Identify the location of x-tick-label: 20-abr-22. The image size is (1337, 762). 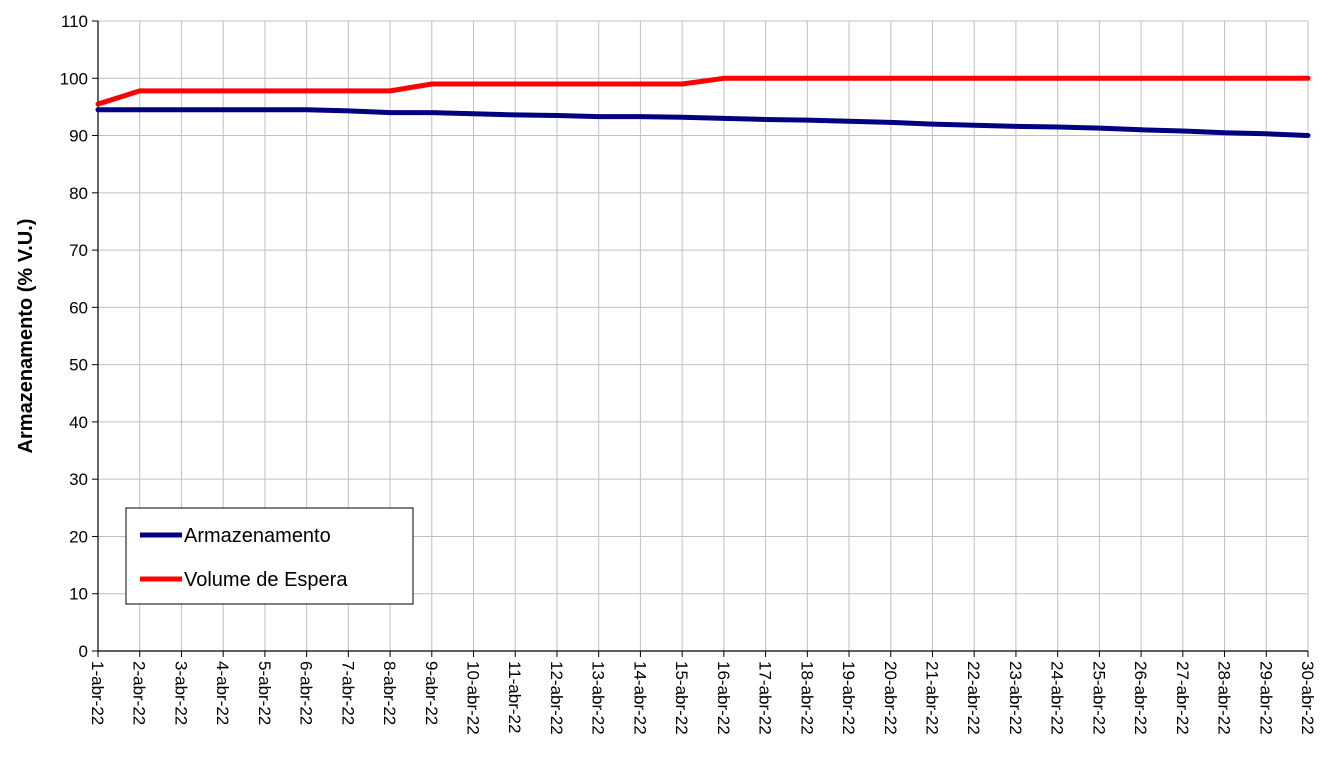
(890, 698).